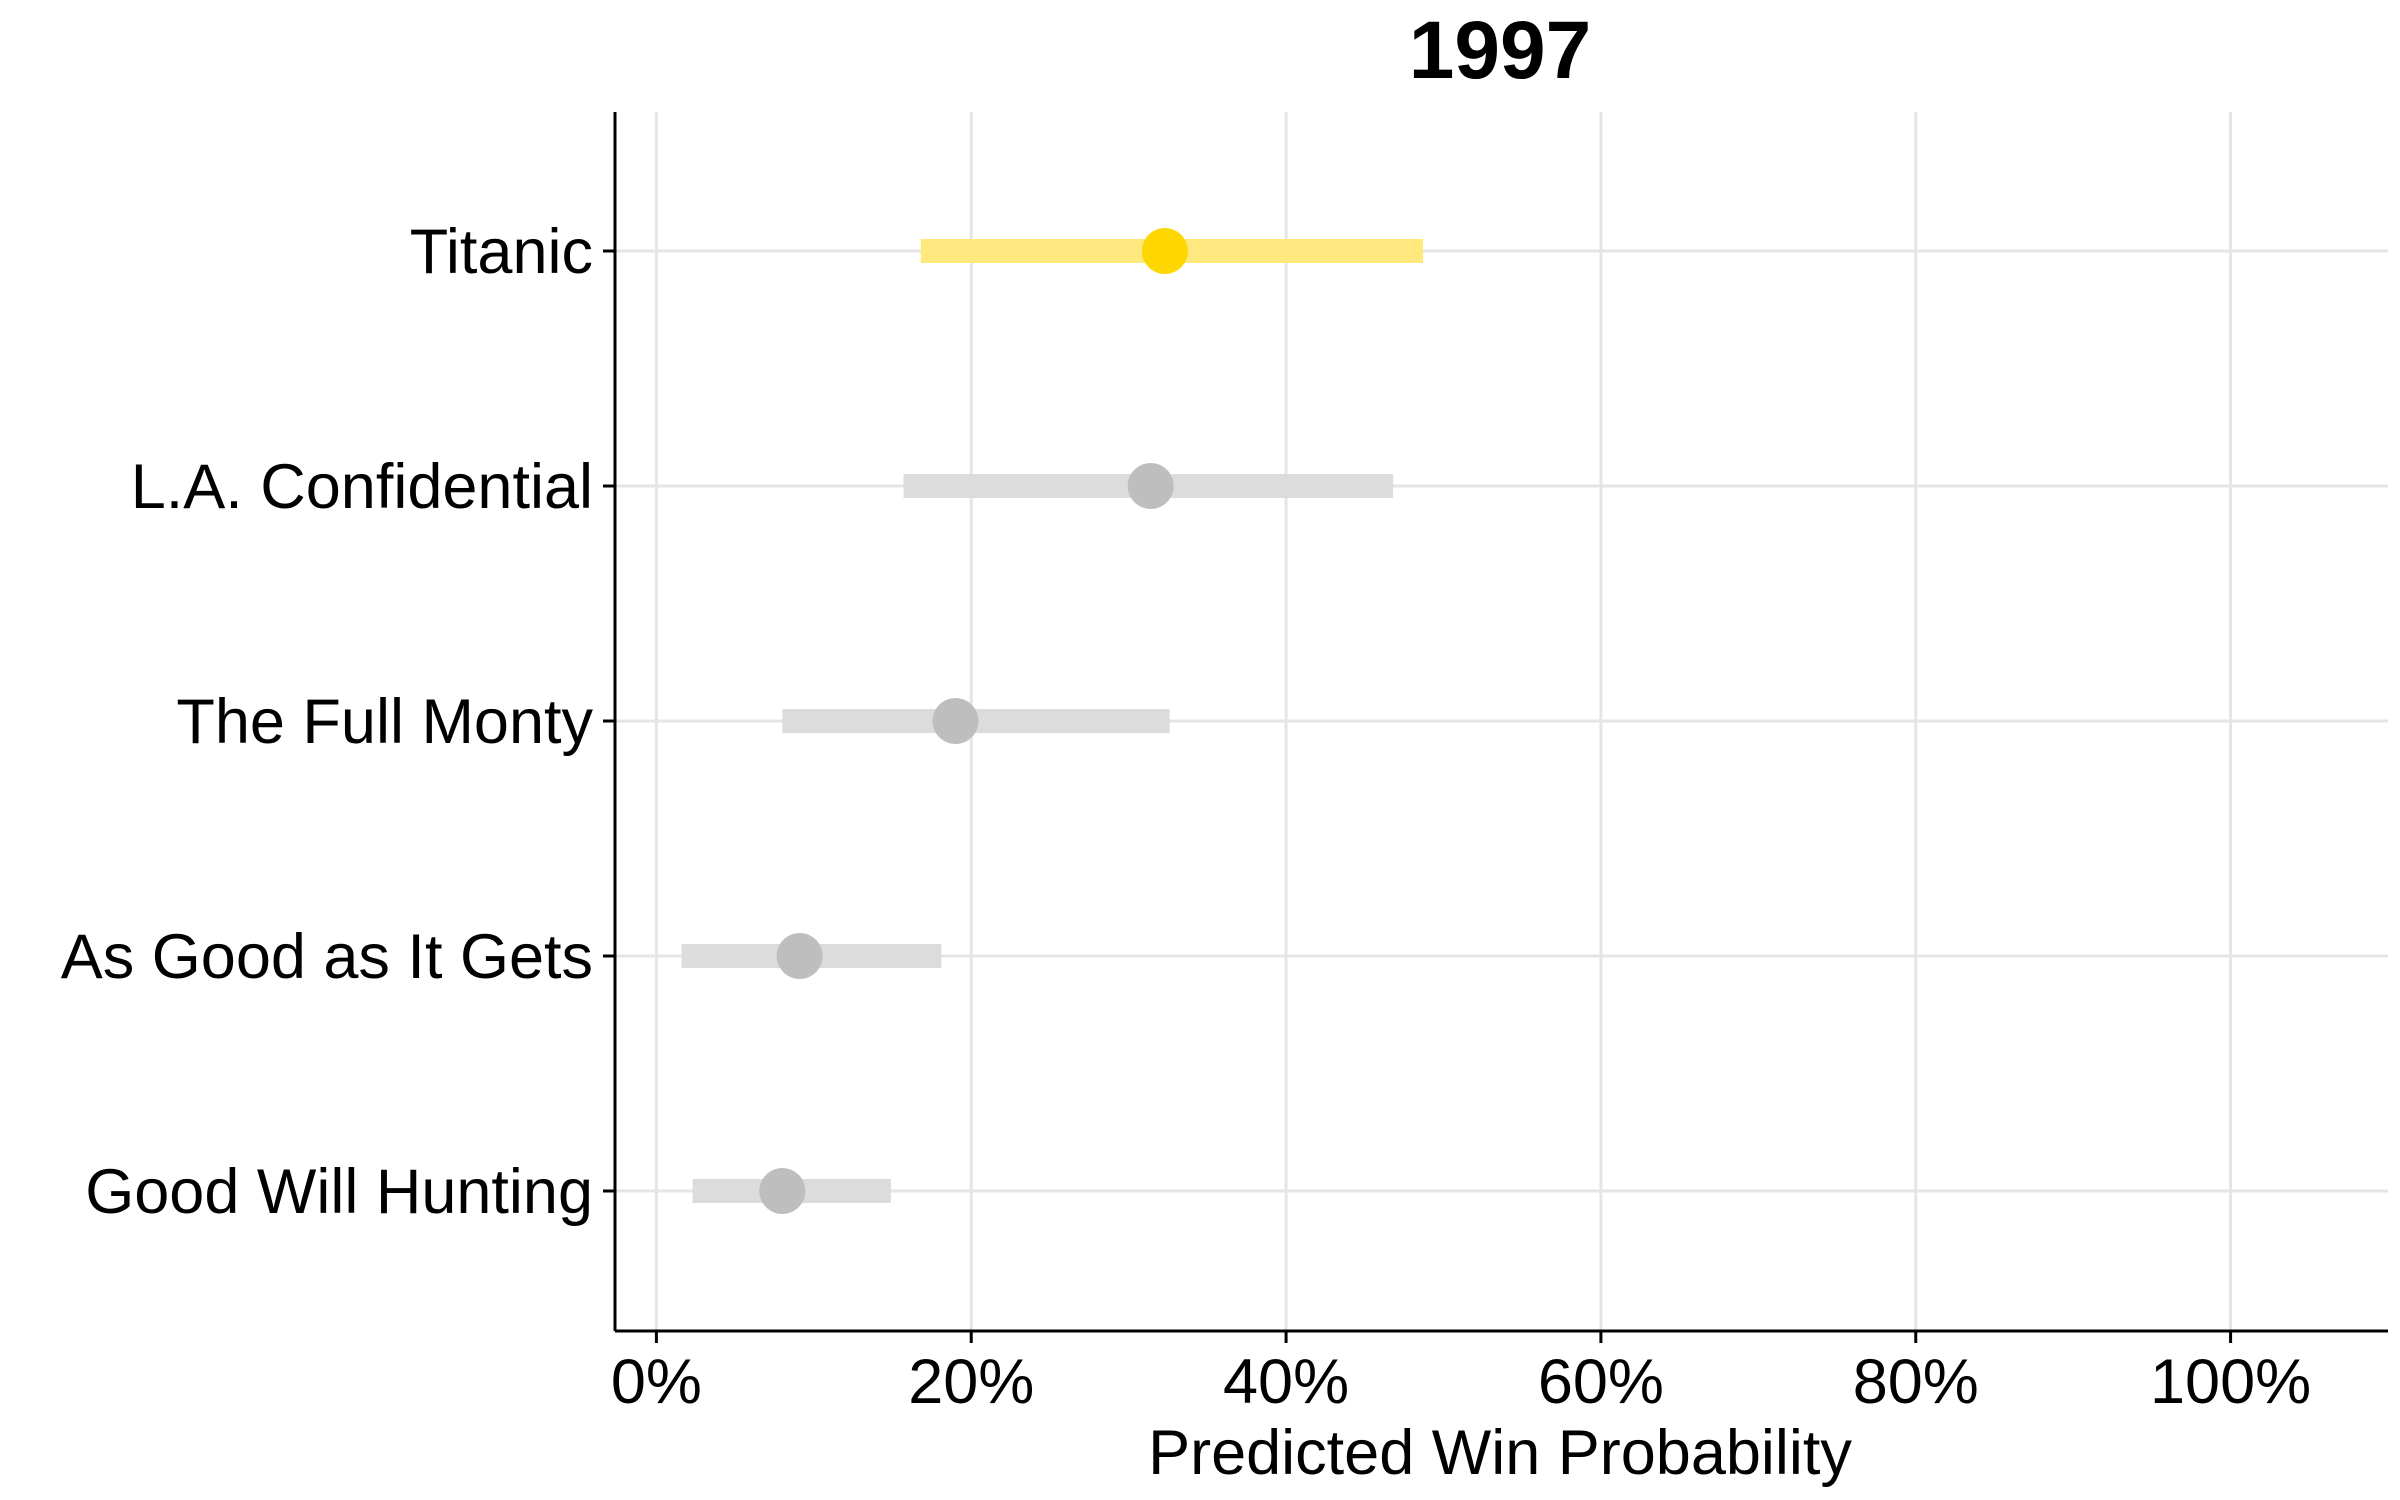  I want to click on x-tick-label: 40%, so click(1286, 1382).